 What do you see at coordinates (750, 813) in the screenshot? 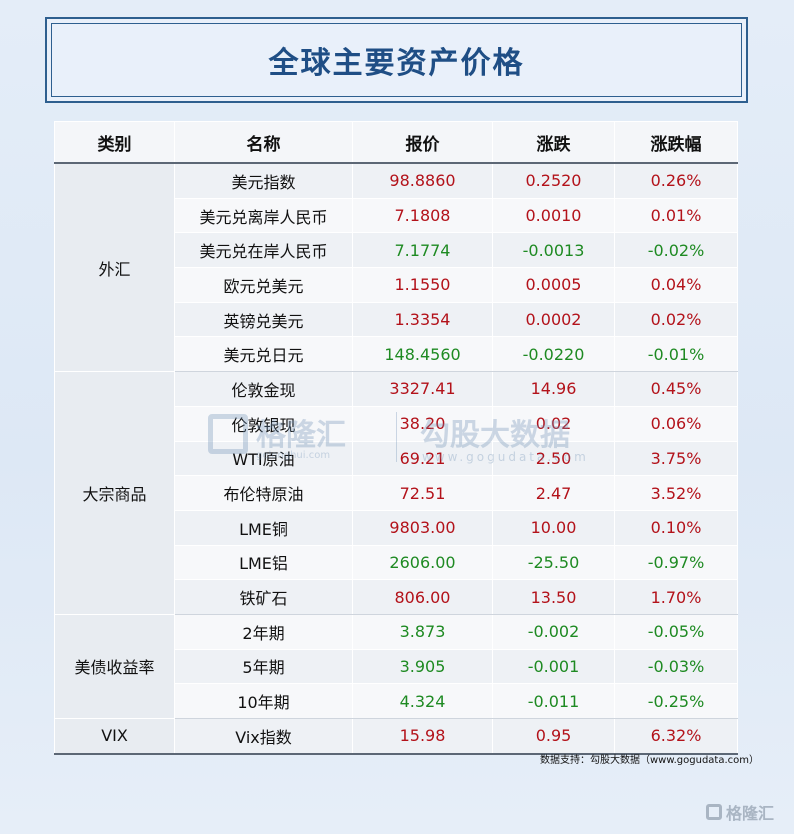
I see `logo-text: 格隆汇` at bounding box center [750, 813].